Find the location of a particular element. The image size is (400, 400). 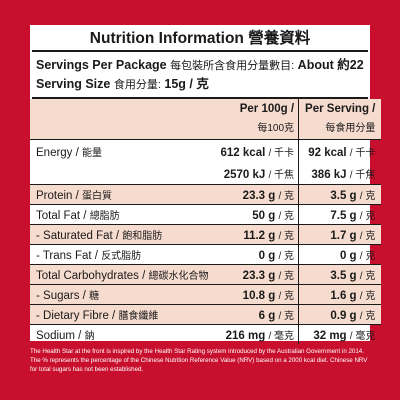

value-per100g: 11.2 g / 克 is located at coordinates (257, 234).